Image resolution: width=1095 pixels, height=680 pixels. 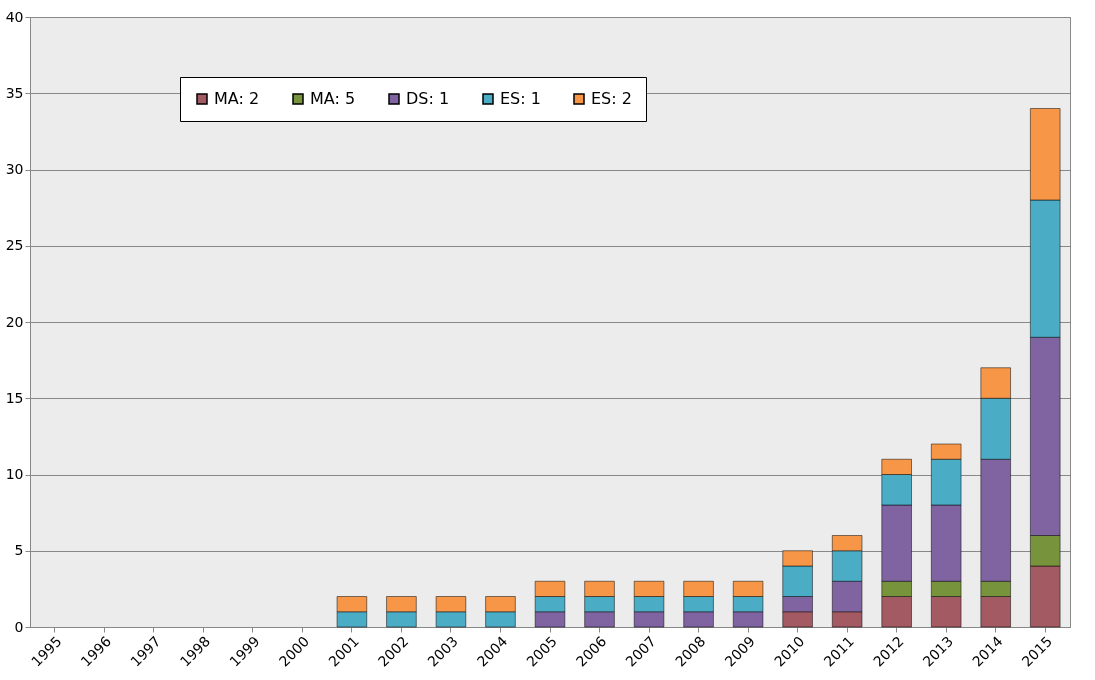 What do you see at coordinates (333, 98) in the screenshot?
I see `legend-label: MA: 5` at bounding box center [333, 98].